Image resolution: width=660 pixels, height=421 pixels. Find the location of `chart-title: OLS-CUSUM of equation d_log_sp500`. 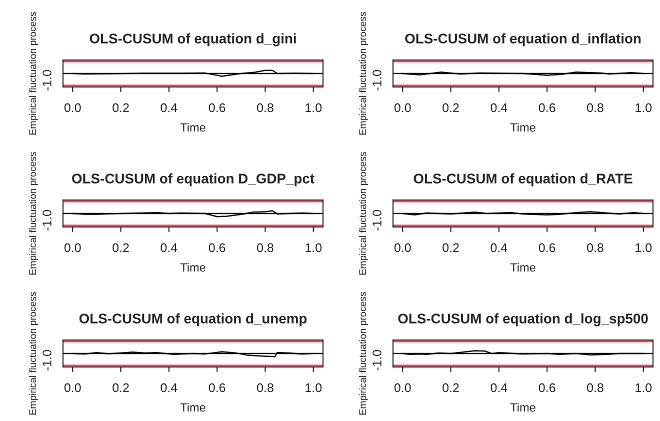

chart-title: OLS-CUSUM of equation d_log_sp500 is located at coordinates (523, 319).